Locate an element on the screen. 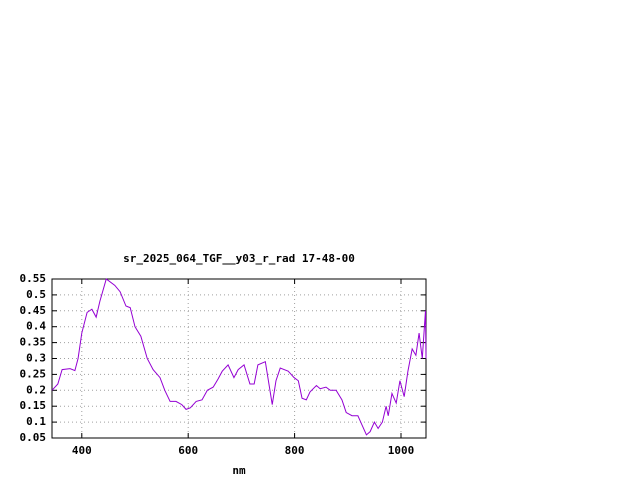 This screenshot has width=640, height=480. x-tick-label: 600 is located at coordinates (188, 450).